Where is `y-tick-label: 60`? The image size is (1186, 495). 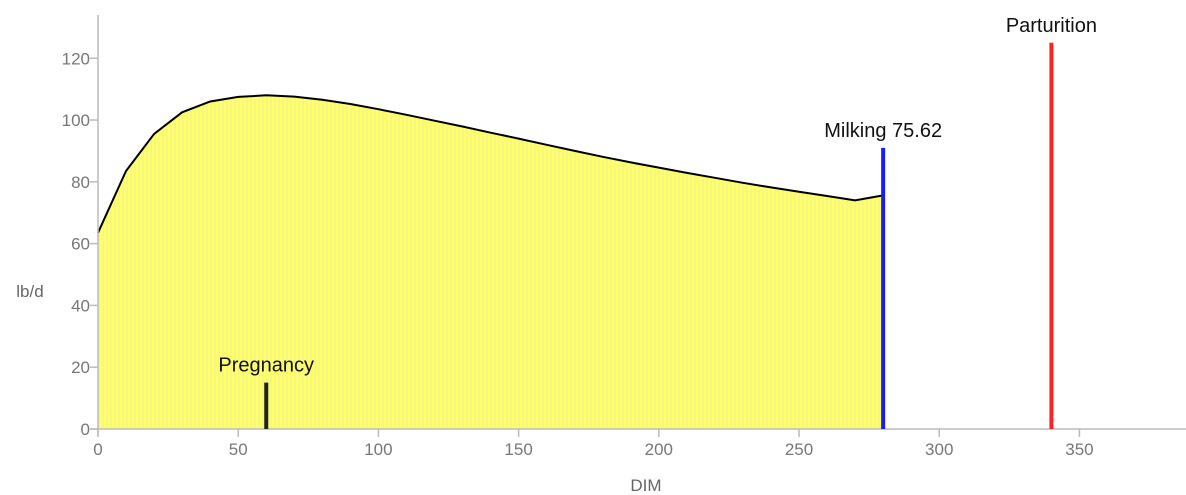
y-tick-label: 60 is located at coordinates (80, 244).